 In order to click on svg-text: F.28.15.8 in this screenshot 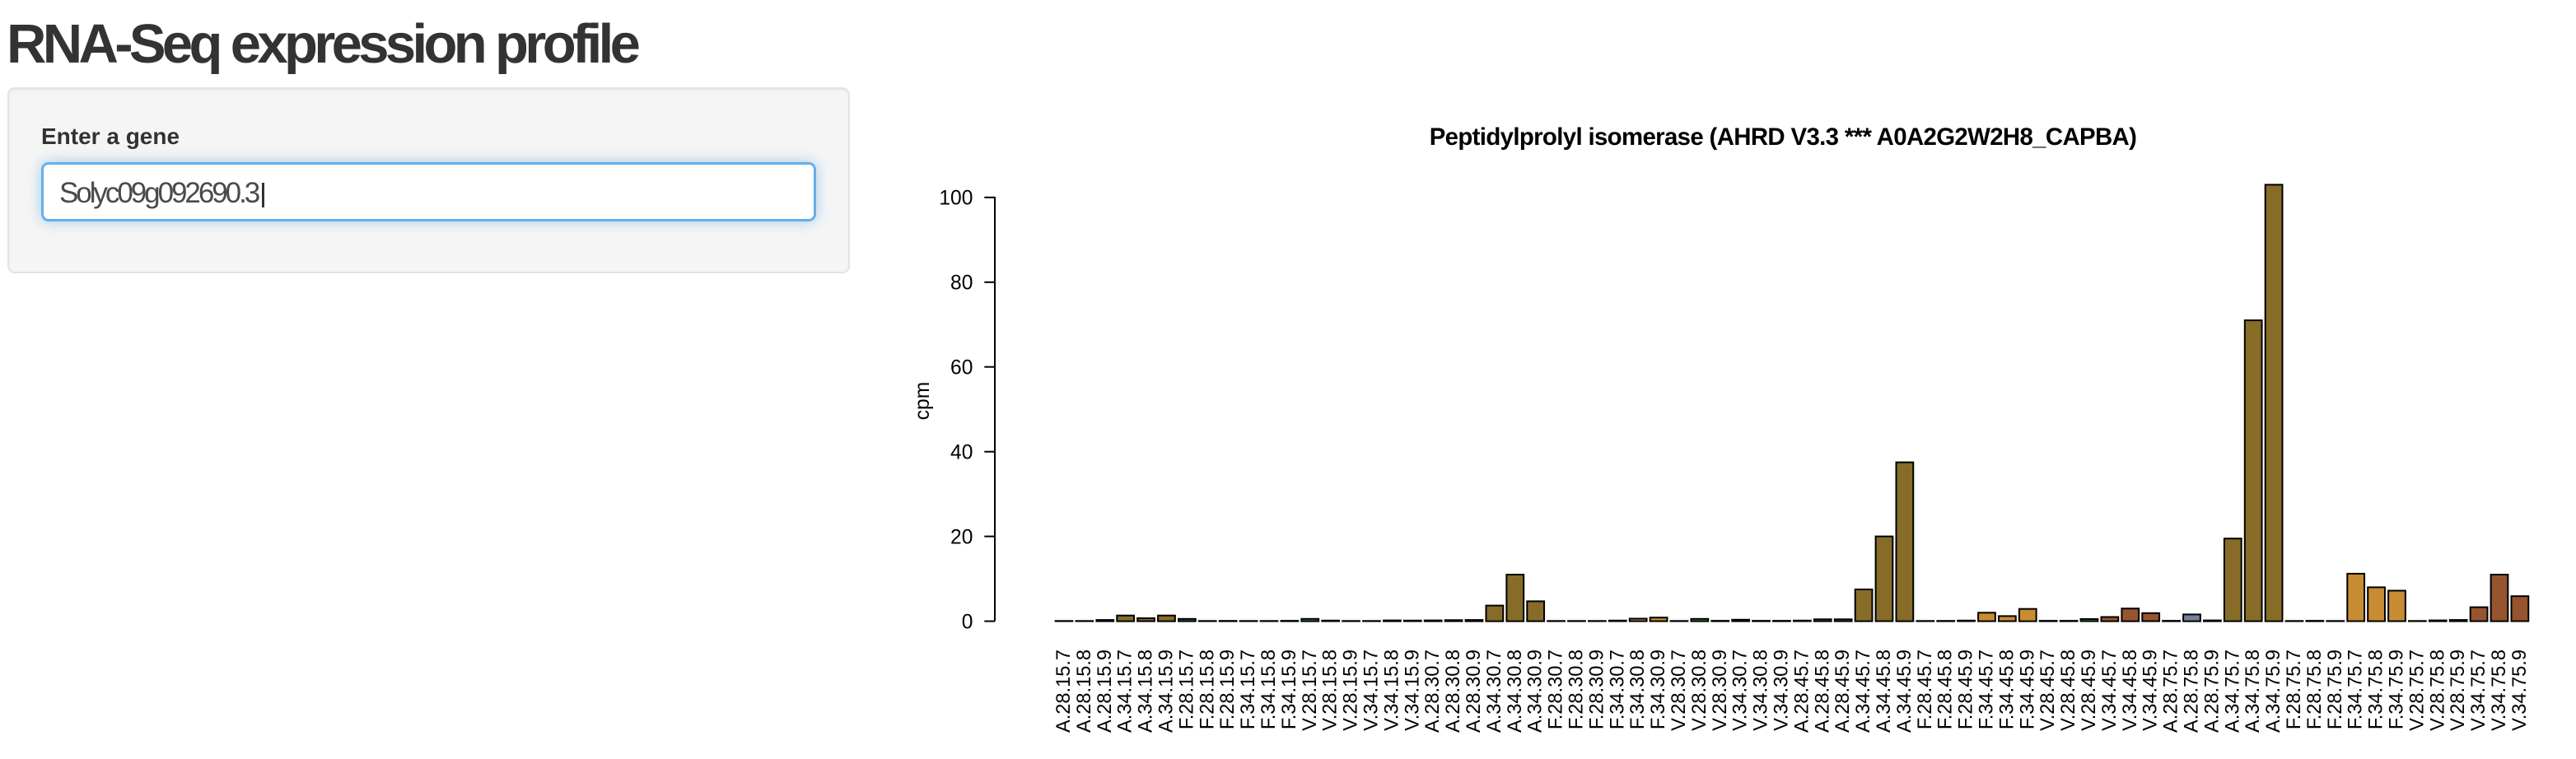, I will do `click(1207, 689)`.